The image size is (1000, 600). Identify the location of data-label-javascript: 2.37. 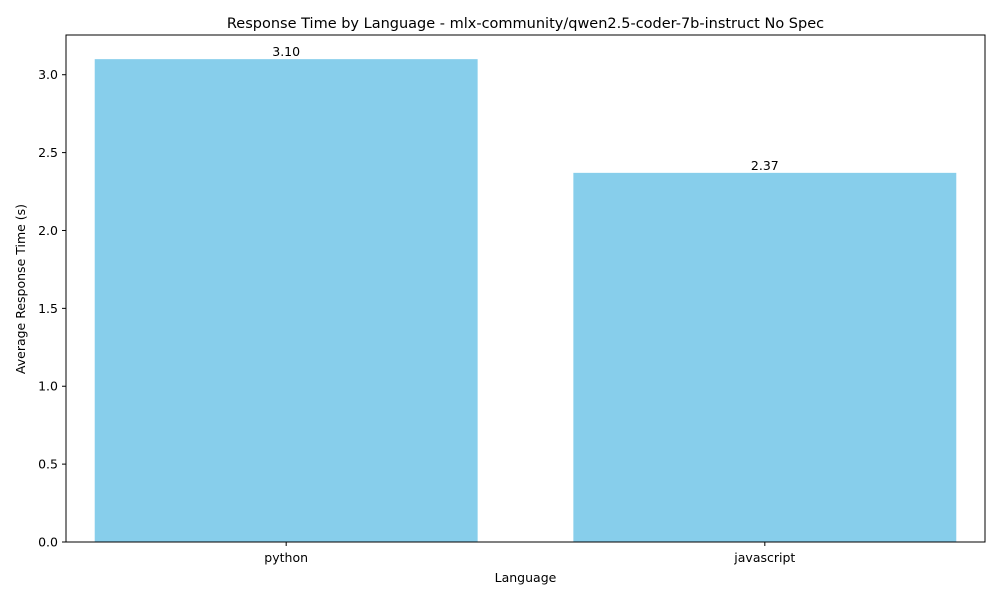
(765, 165).